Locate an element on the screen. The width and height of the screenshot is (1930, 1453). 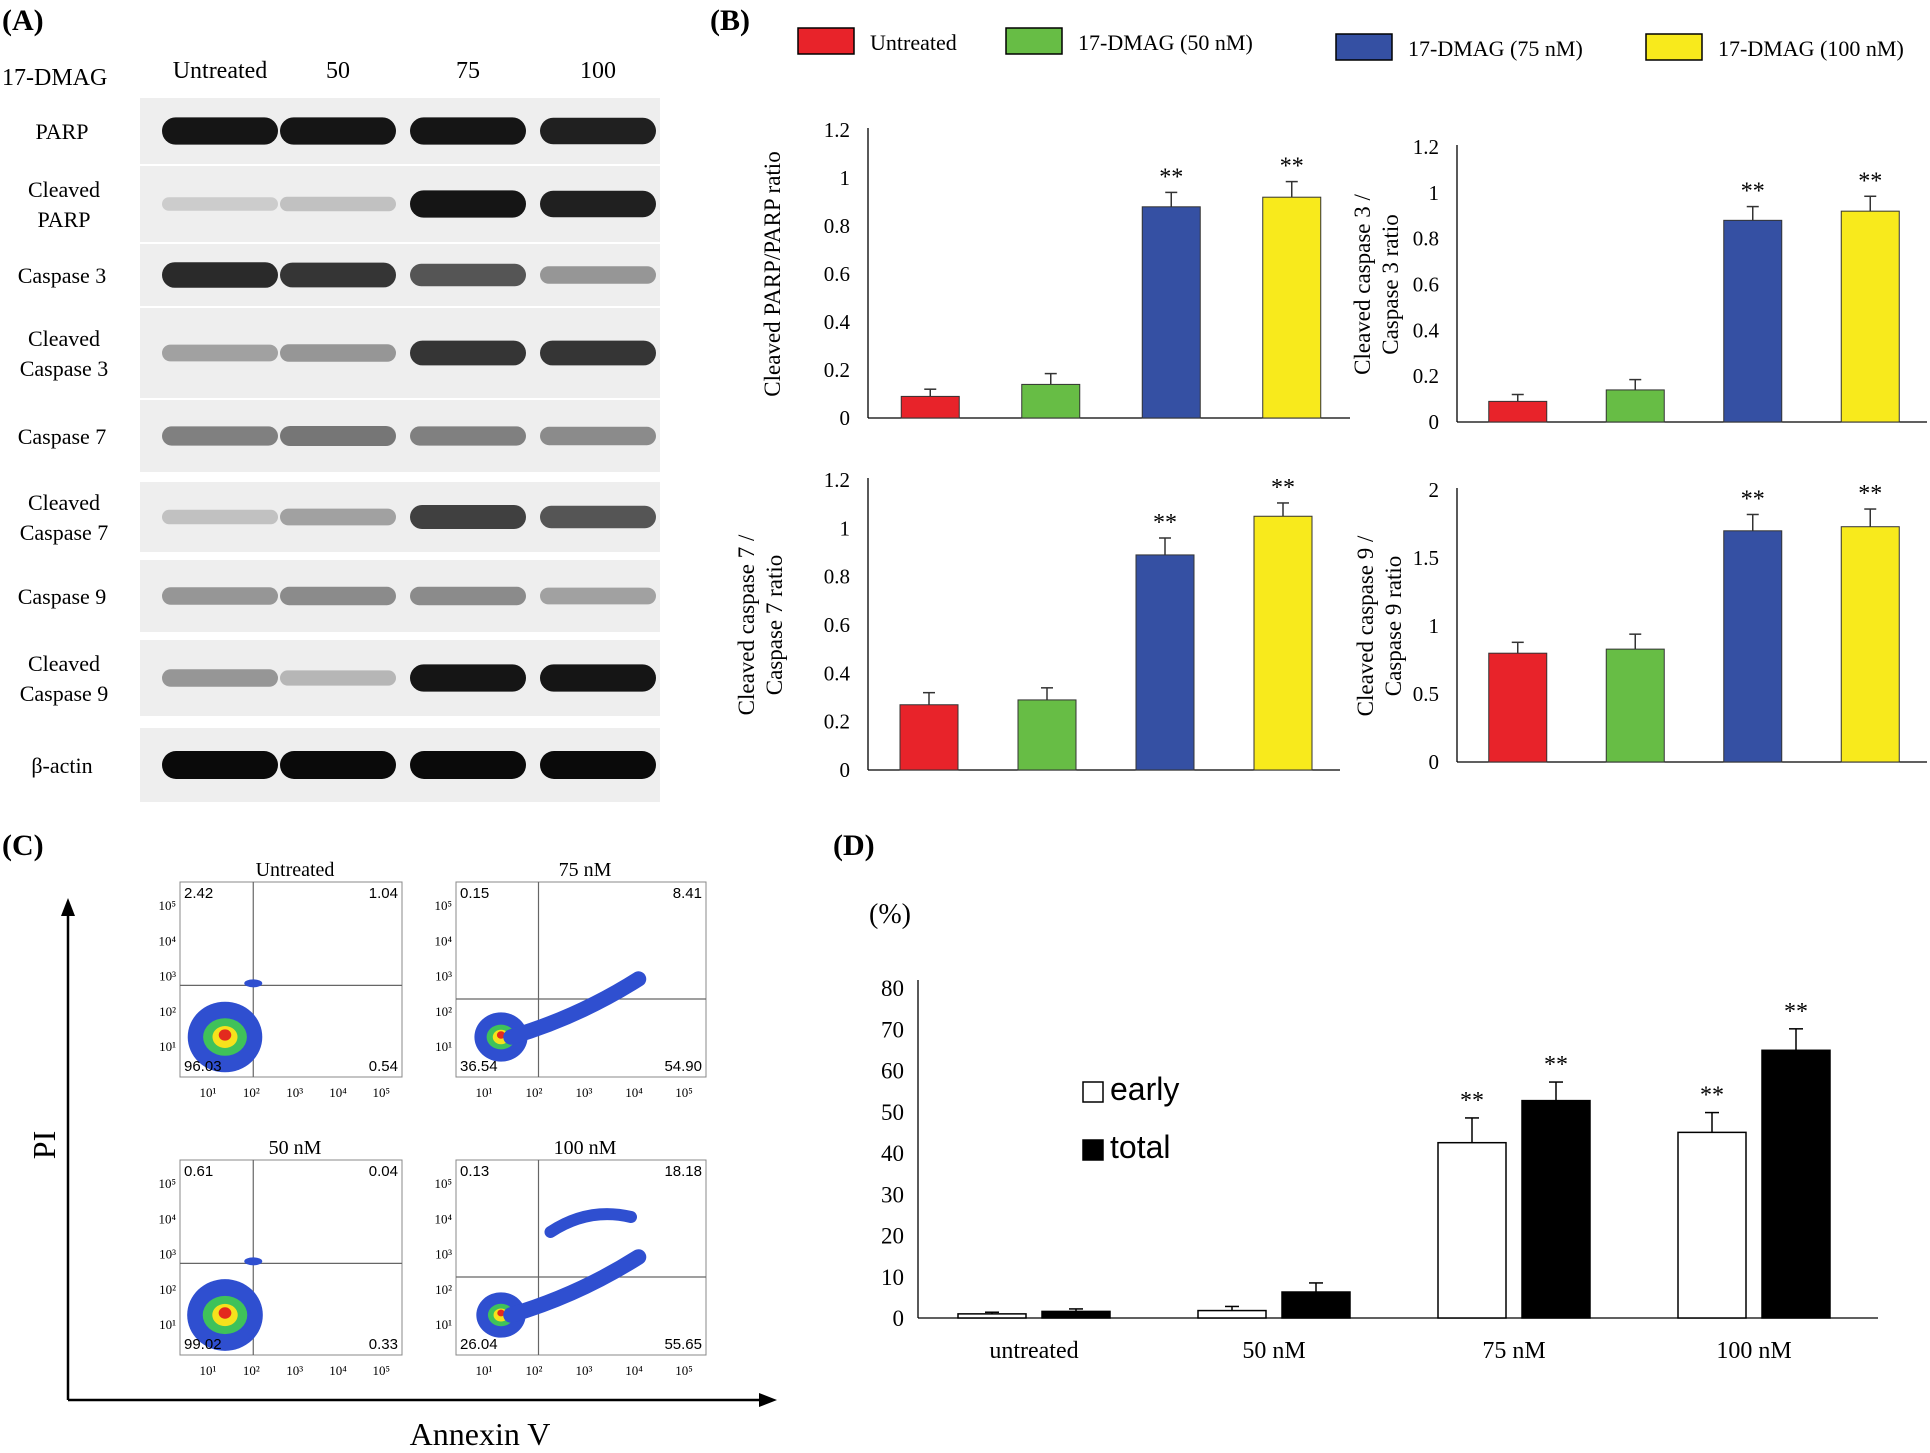
y-tick-label: 10³ is located at coordinates (167, 1254).